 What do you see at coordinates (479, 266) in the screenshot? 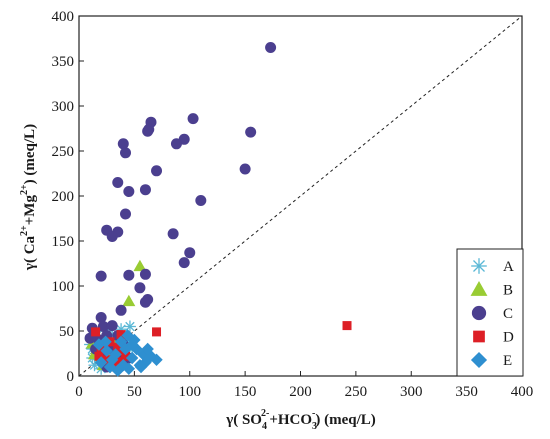
I see `legend-marker-A` at bounding box center [479, 266].